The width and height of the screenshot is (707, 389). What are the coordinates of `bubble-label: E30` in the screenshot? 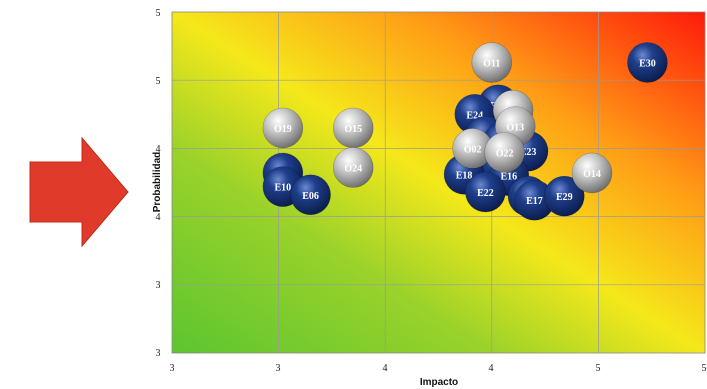 It's located at (647, 63).